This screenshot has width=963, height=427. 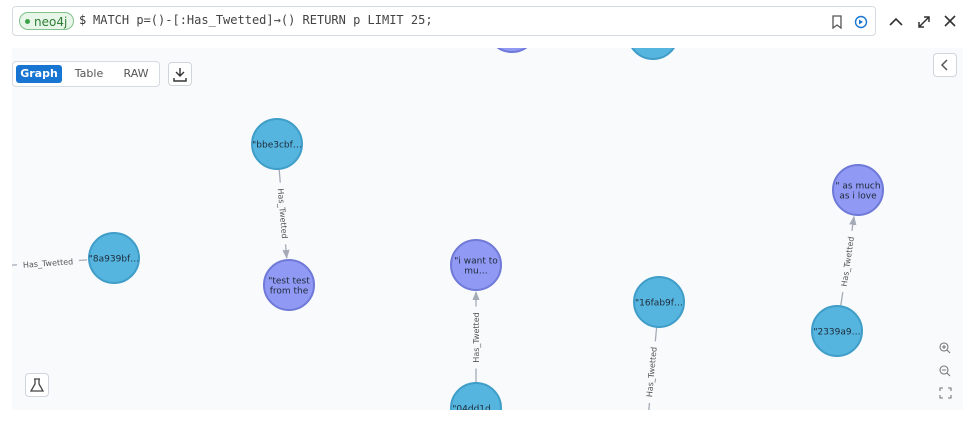 What do you see at coordinates (857, 187) in the screenshot?
I see `node-caption: " as much` at bounding box center [857, 187].